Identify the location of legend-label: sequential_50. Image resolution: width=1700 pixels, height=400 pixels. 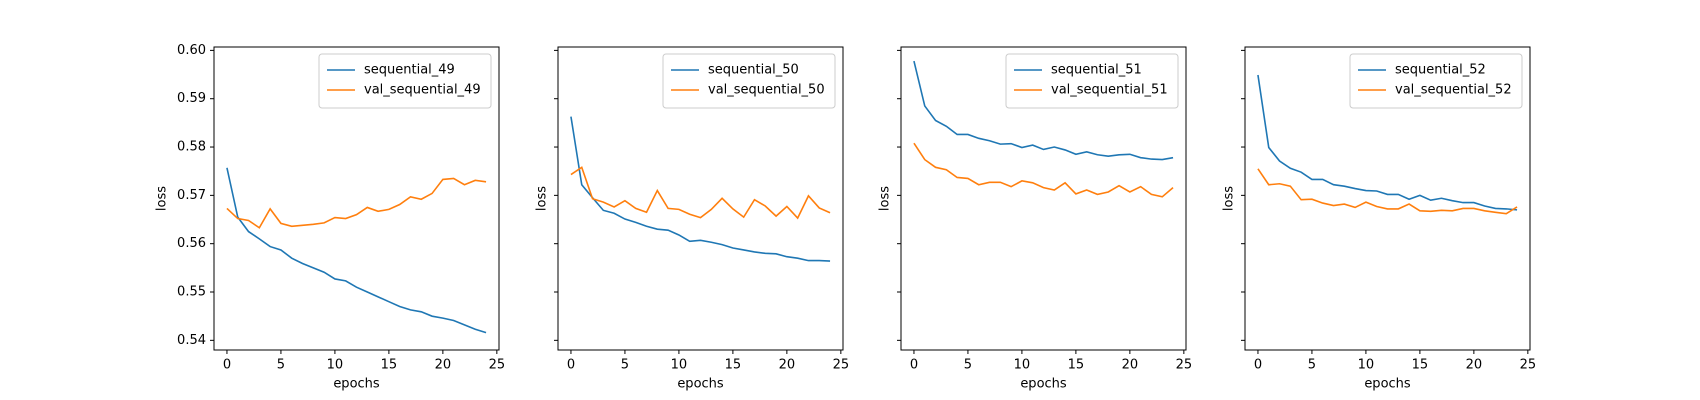
(753, 70).